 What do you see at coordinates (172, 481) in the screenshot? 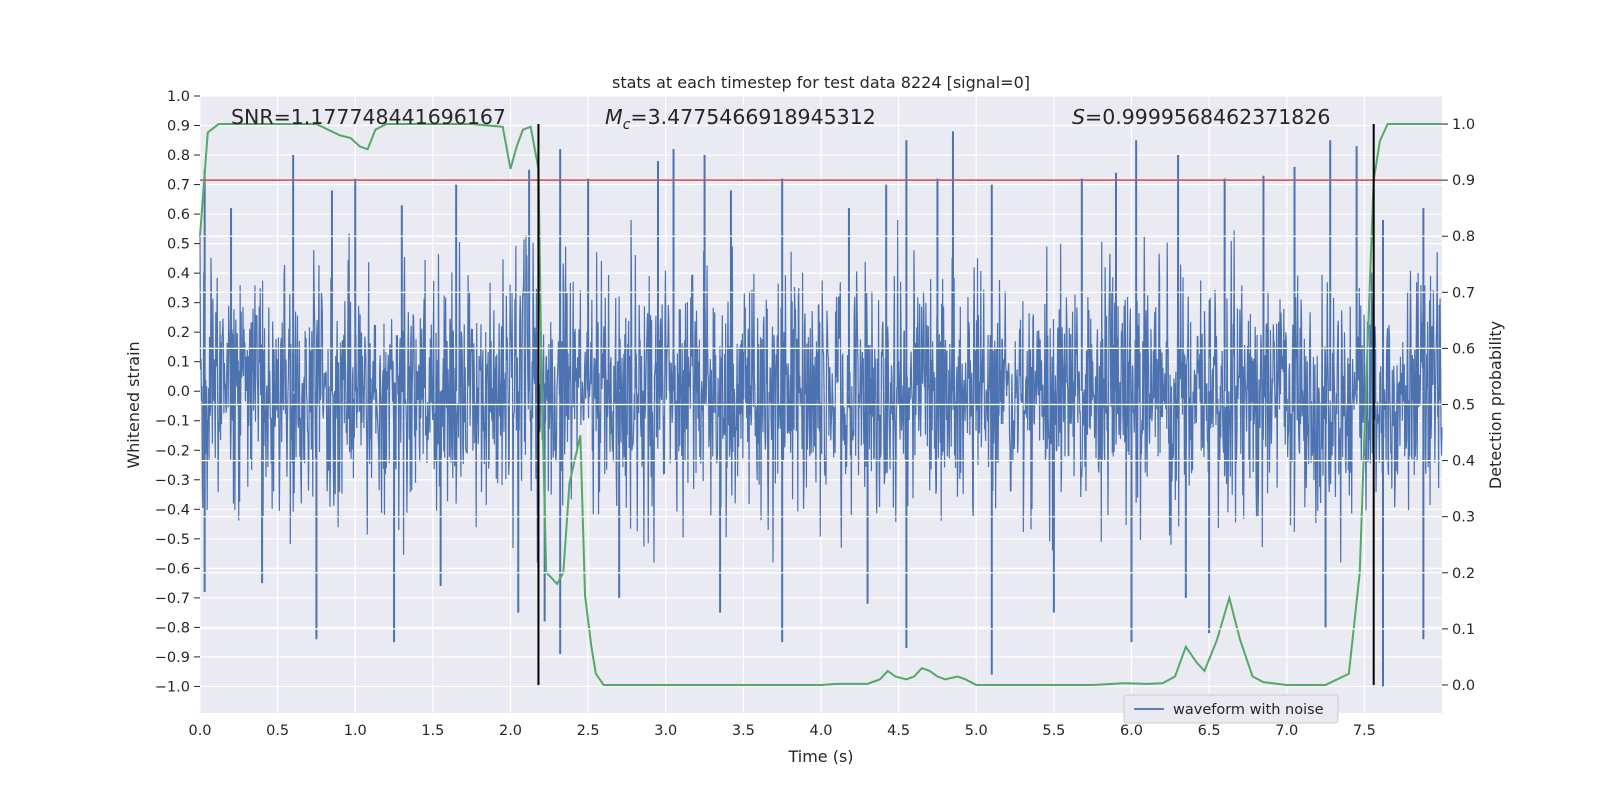
I see `y-tick-label-left: −0.3` at bounding box center [172, 481].